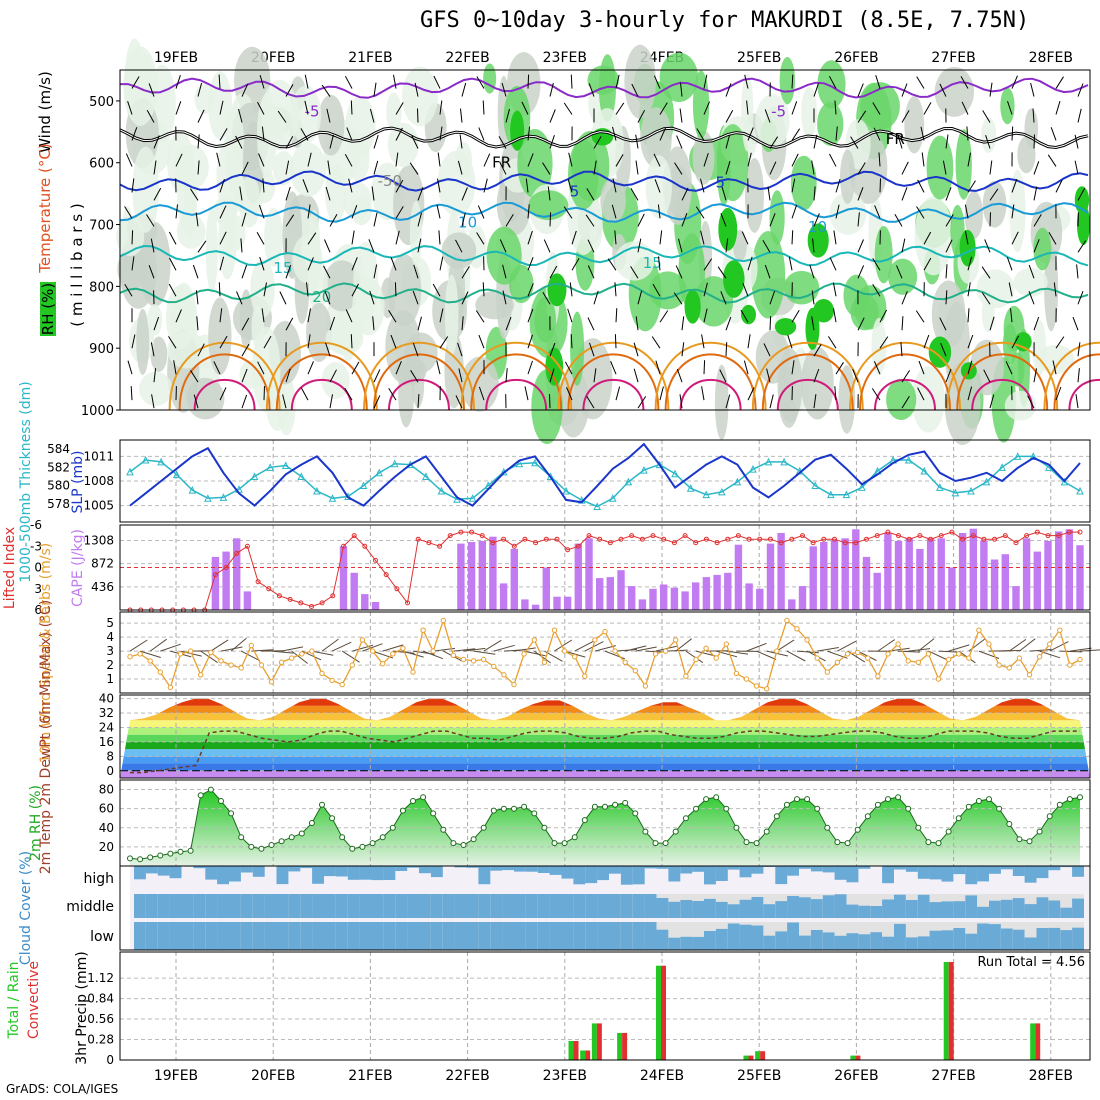  I want to click on pressure-tick-label: 1000, so click(97, 411).